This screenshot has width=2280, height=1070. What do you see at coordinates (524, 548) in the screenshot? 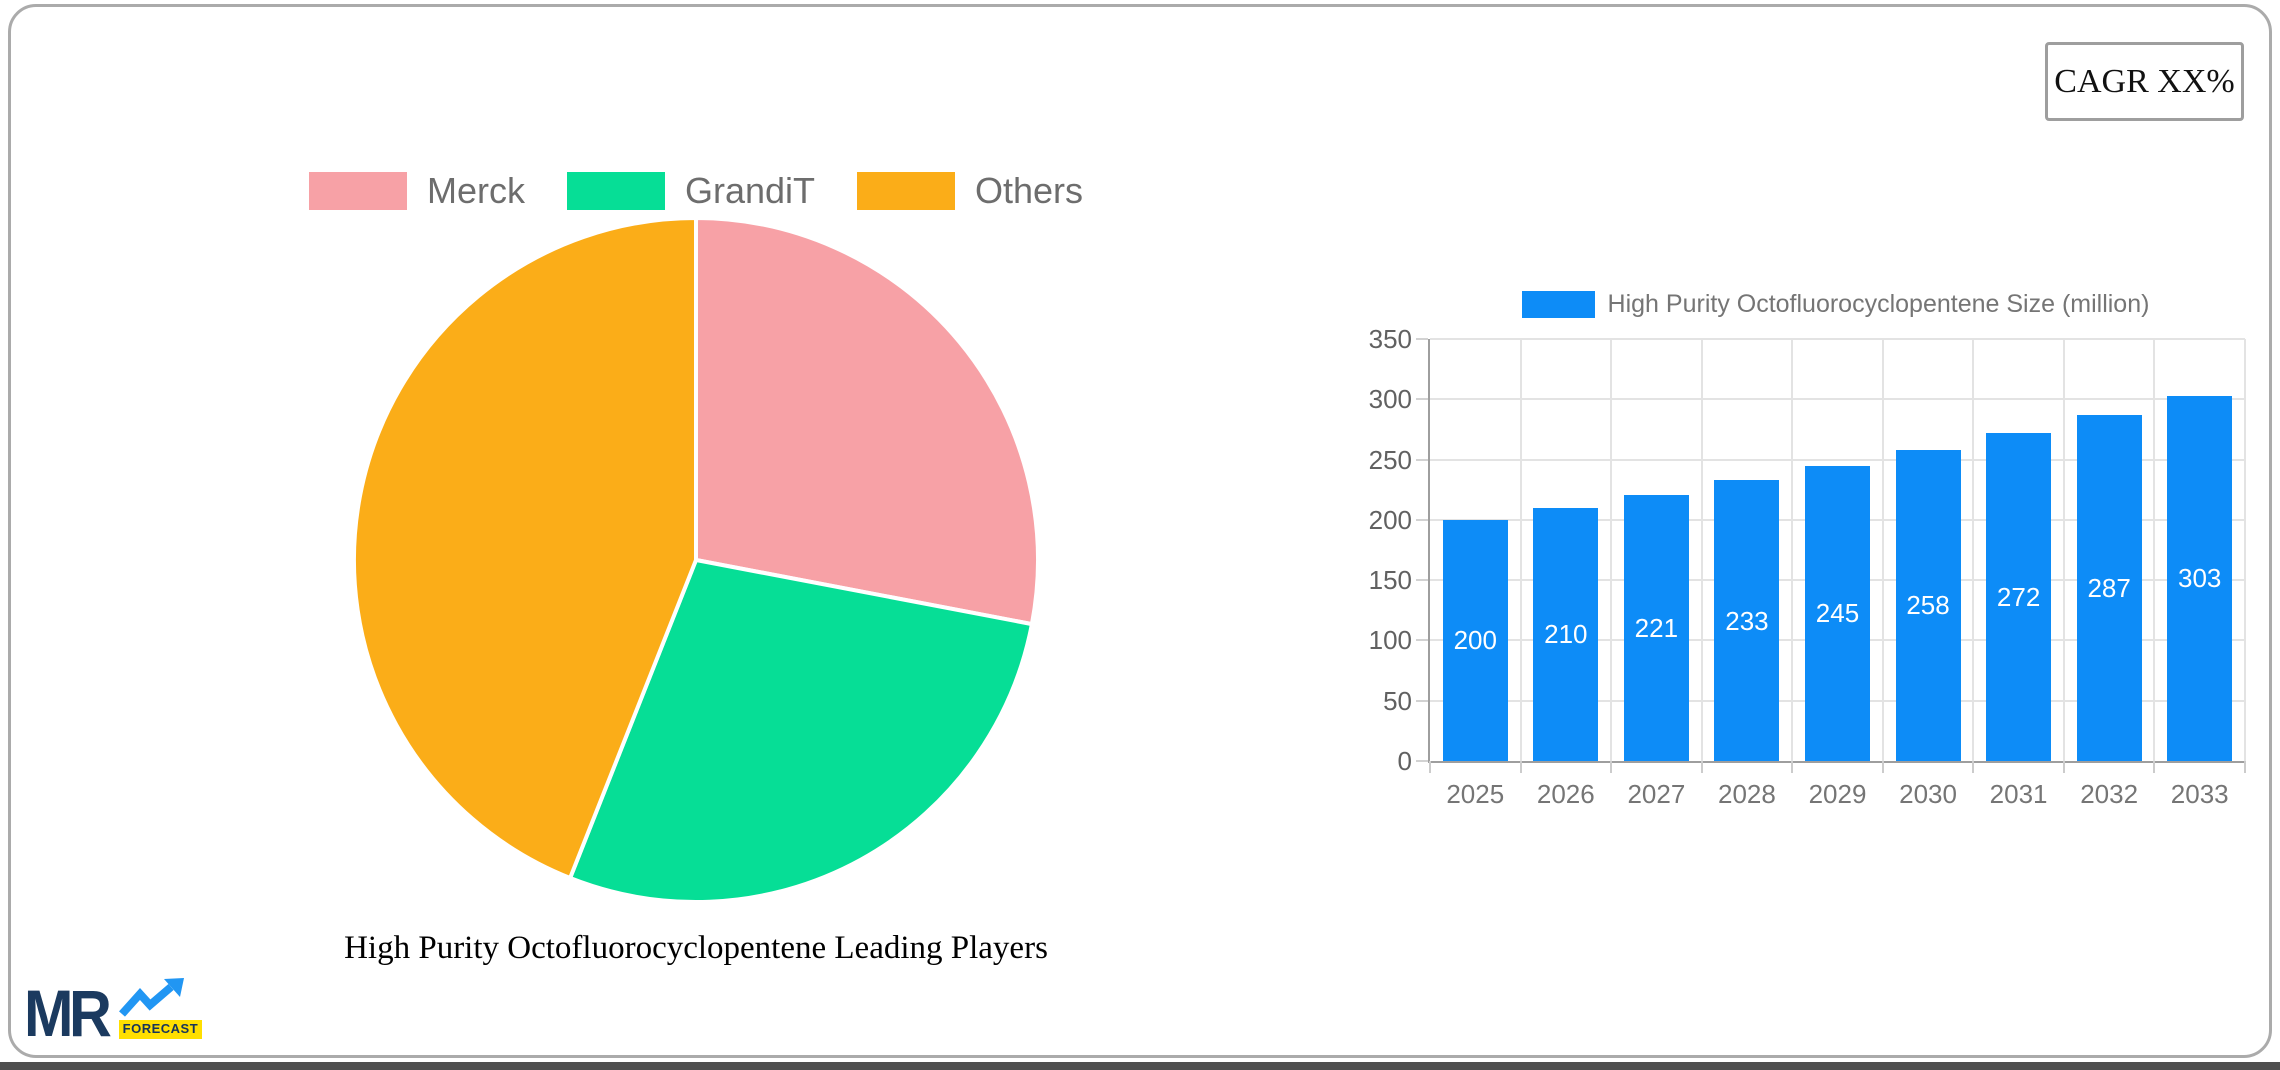
I see `pie-slice-others` at bounding box center [524, 548].